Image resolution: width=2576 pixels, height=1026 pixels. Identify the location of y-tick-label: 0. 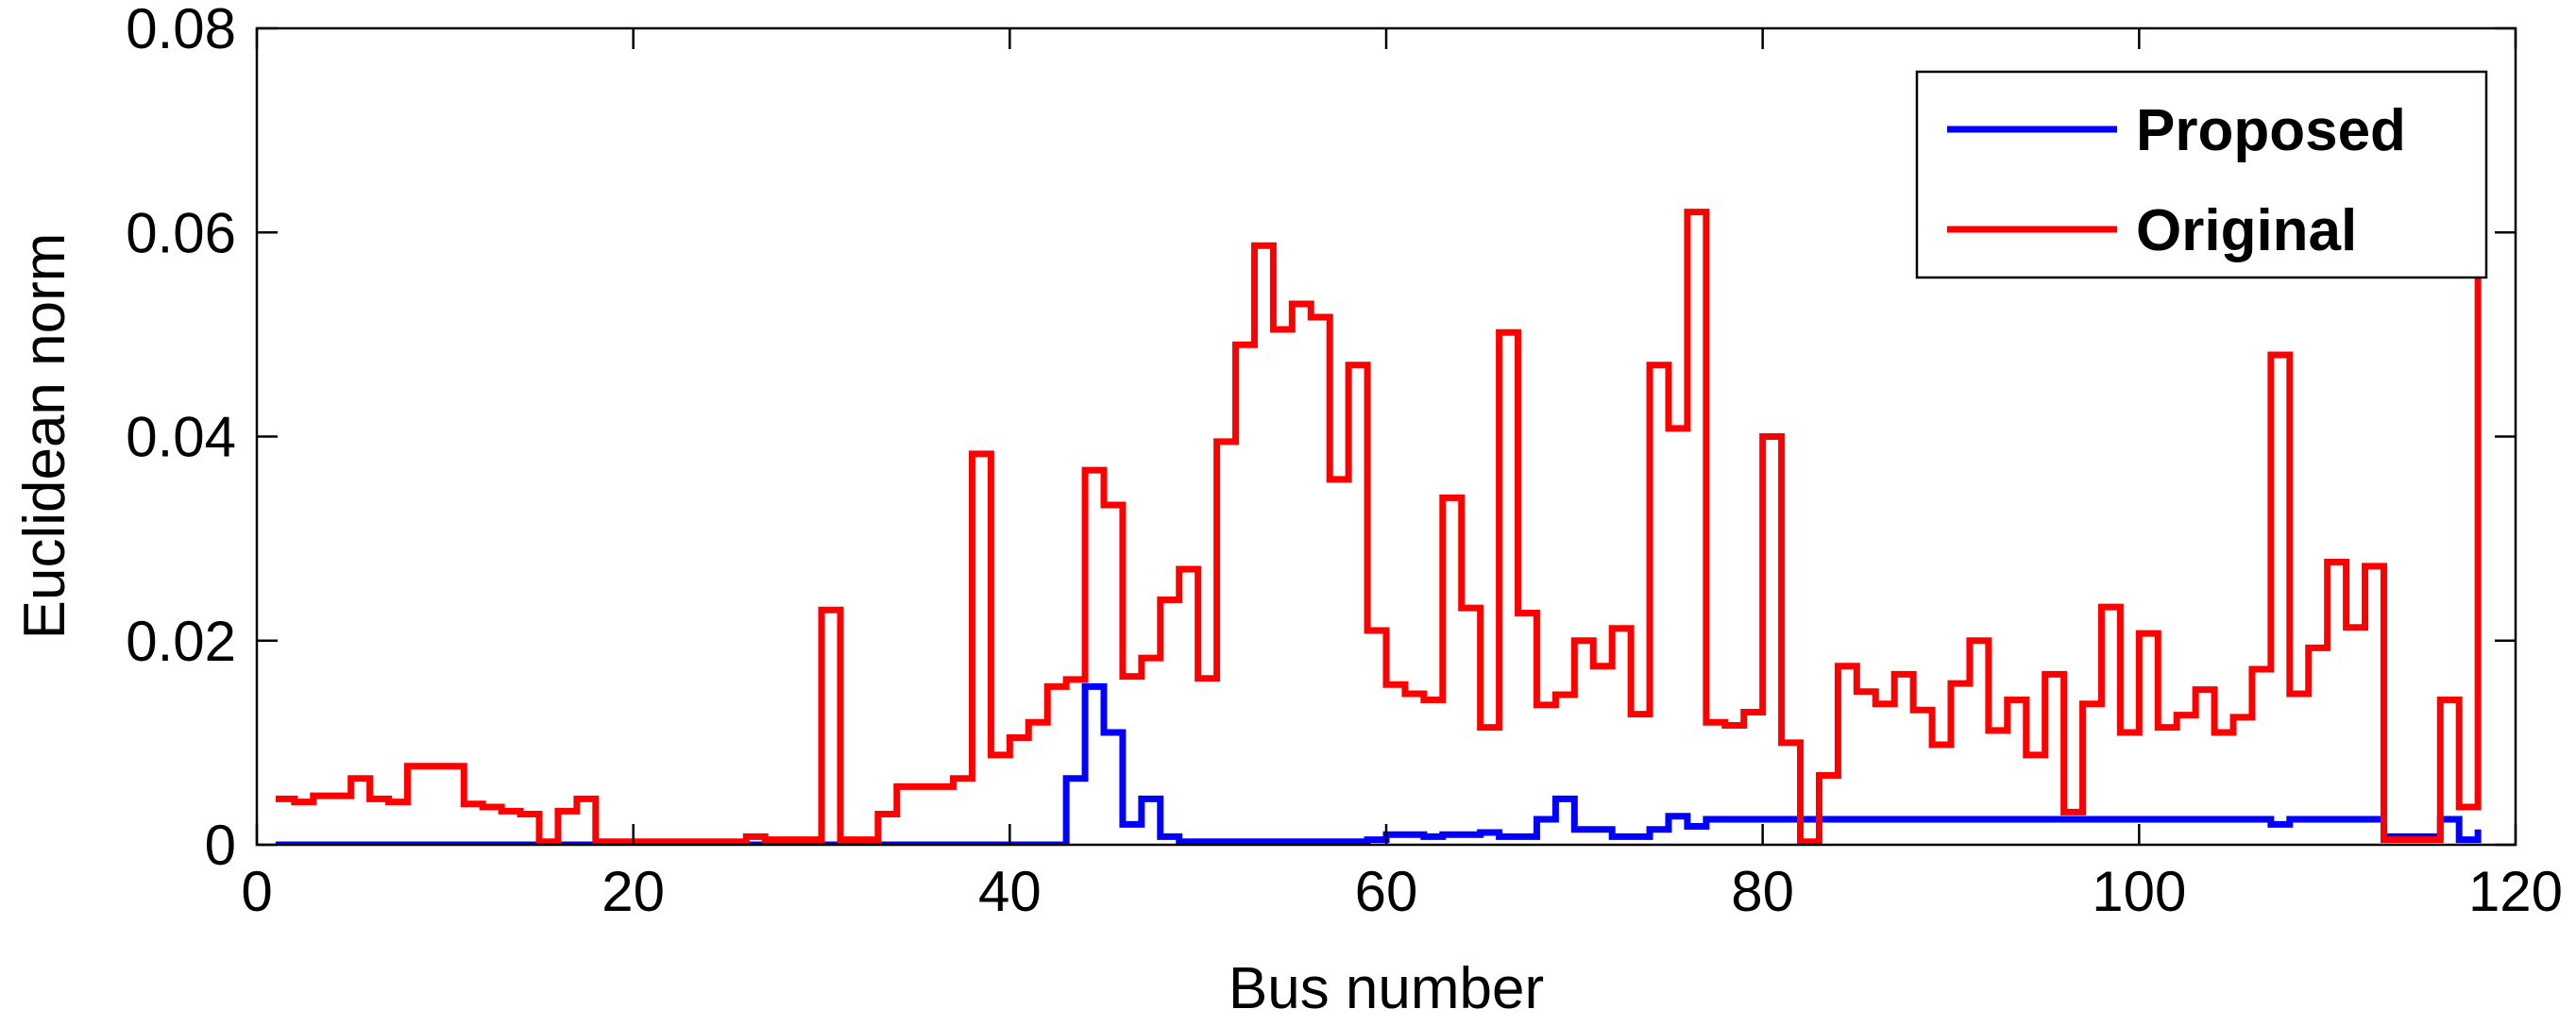
(220, 845).